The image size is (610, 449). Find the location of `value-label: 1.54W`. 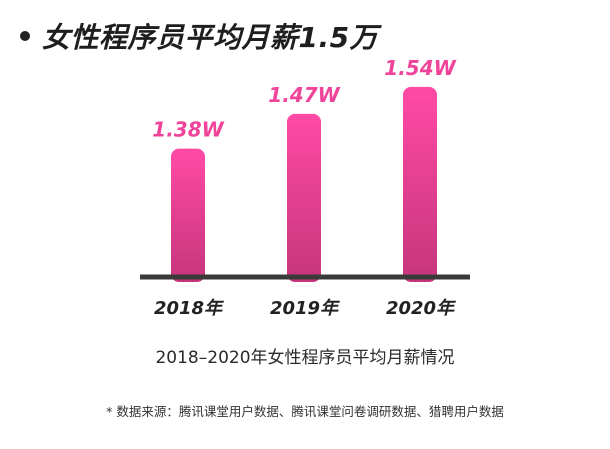

value-label: 1.54W is located at coordinates (420, 68).